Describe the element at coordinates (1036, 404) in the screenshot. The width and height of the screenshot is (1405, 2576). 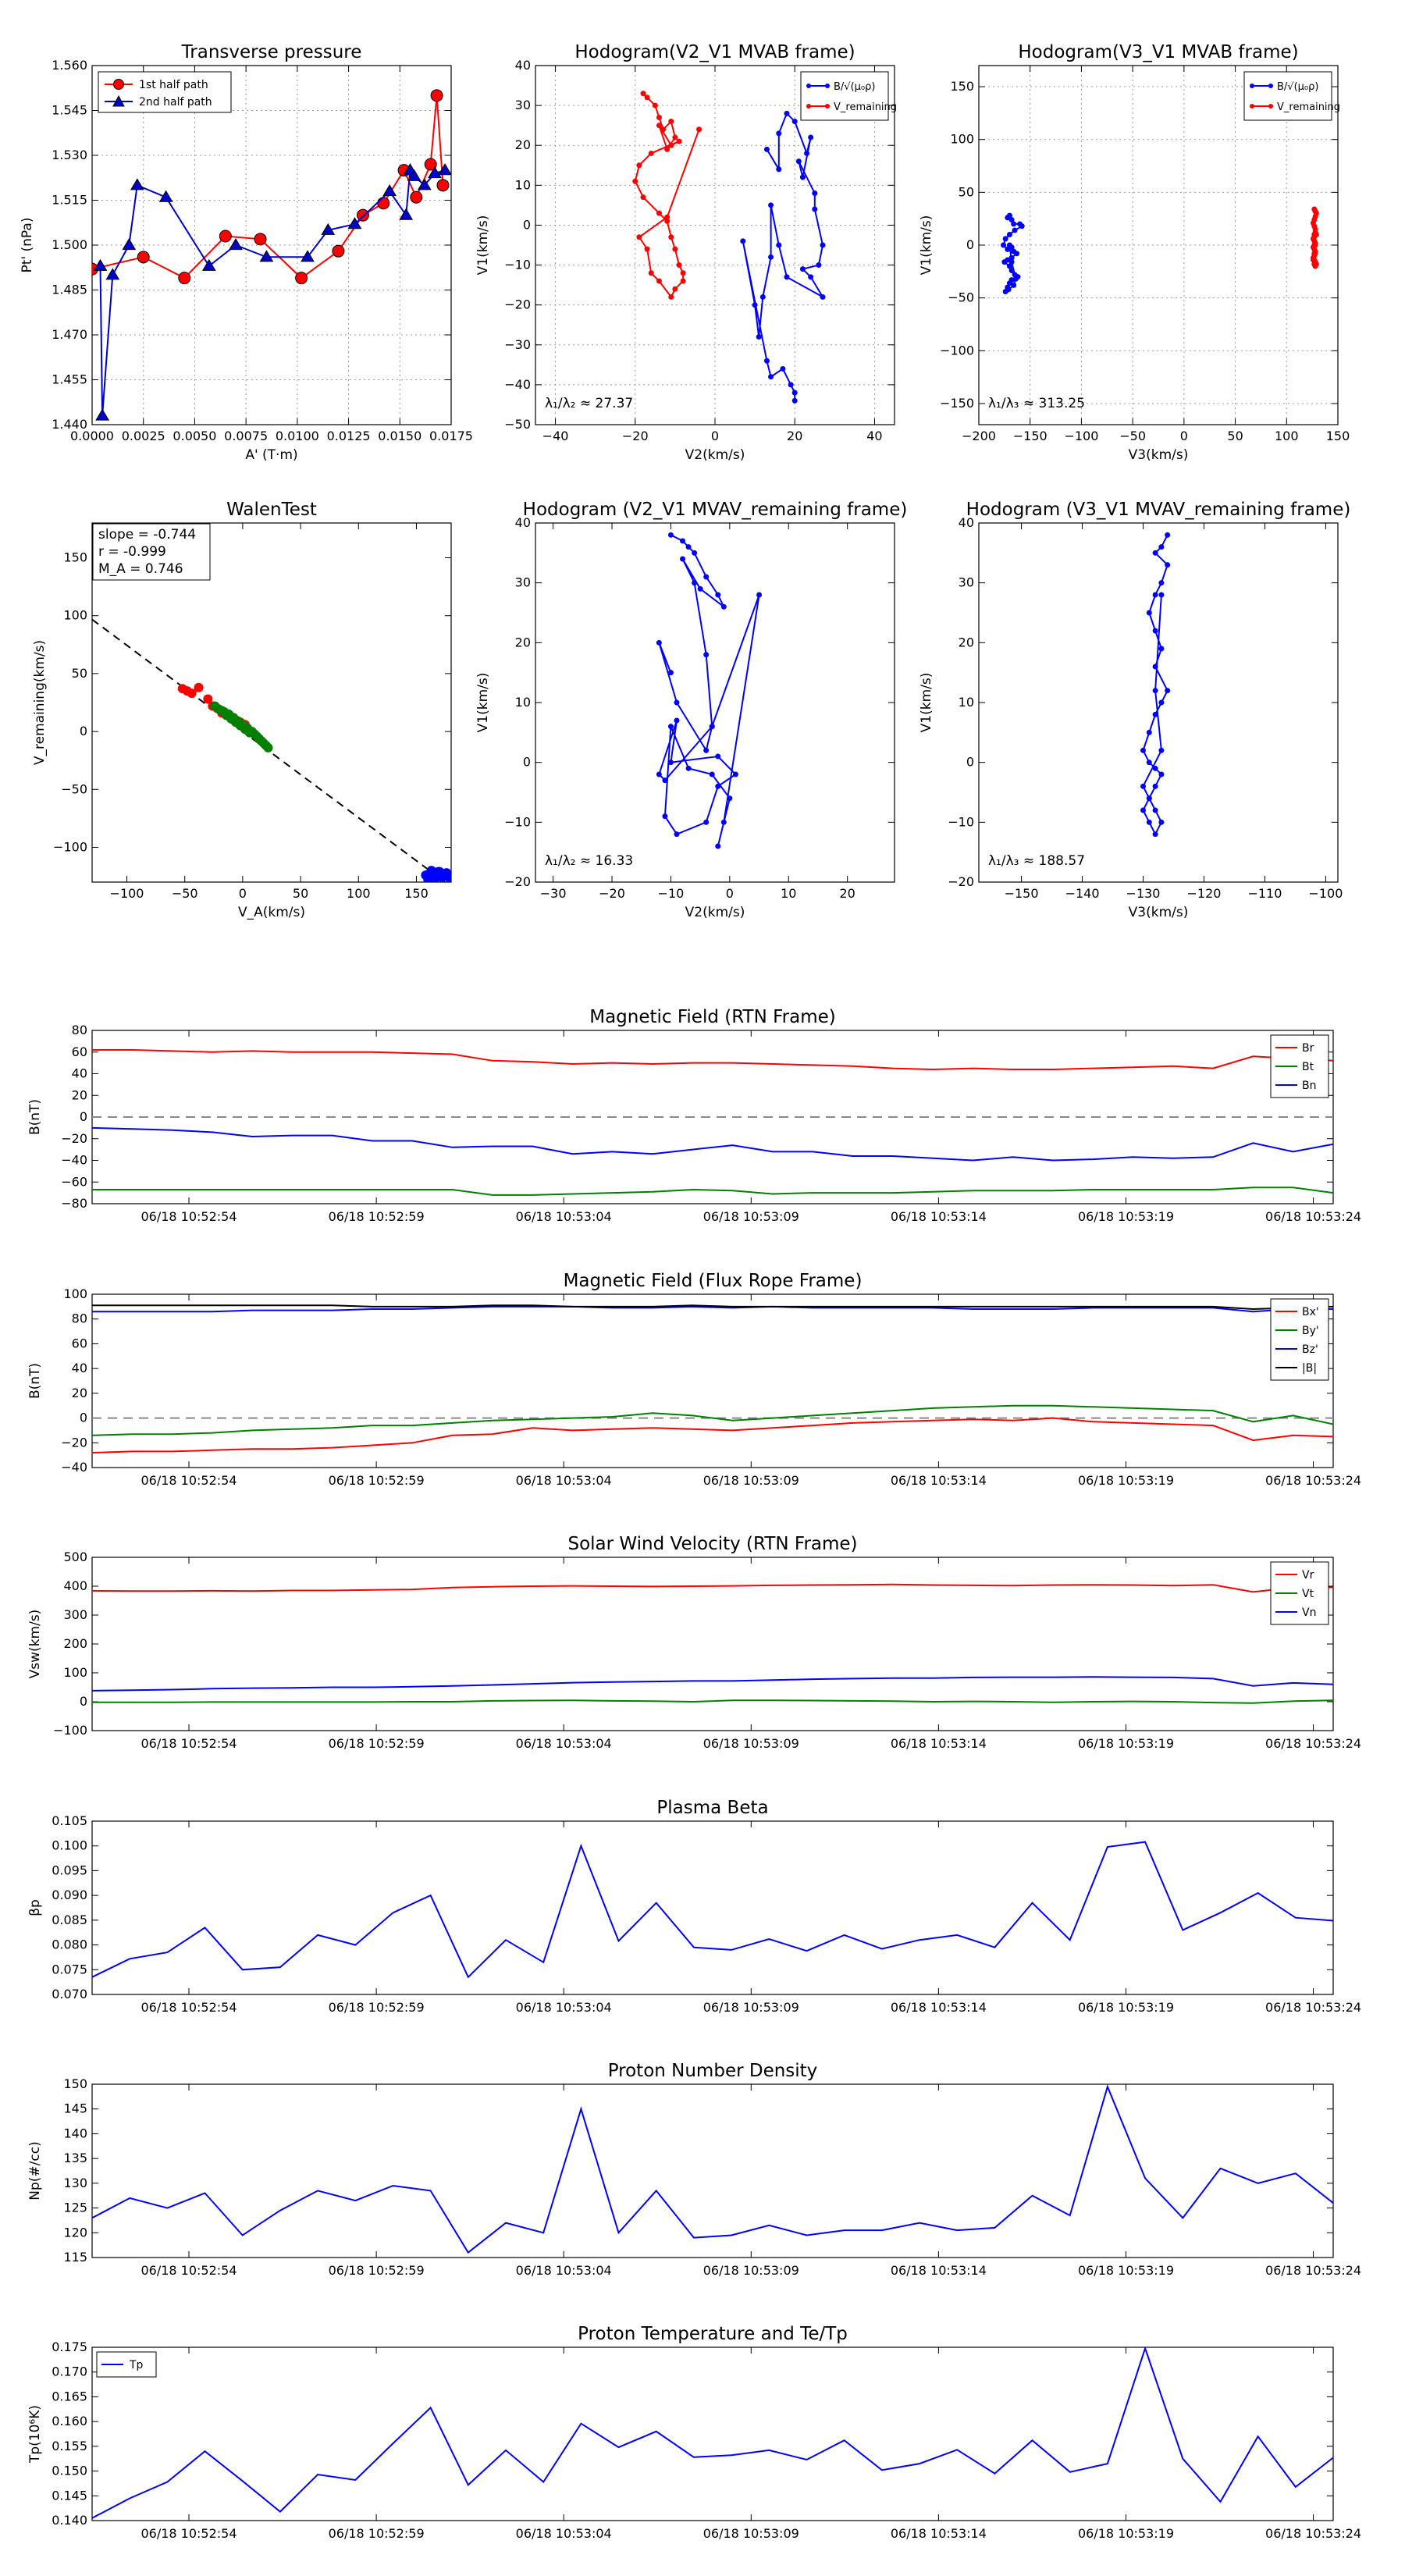
I see `eigenvalue-ratio: λ₁/λ₃ ≈ 313.25` at that location.